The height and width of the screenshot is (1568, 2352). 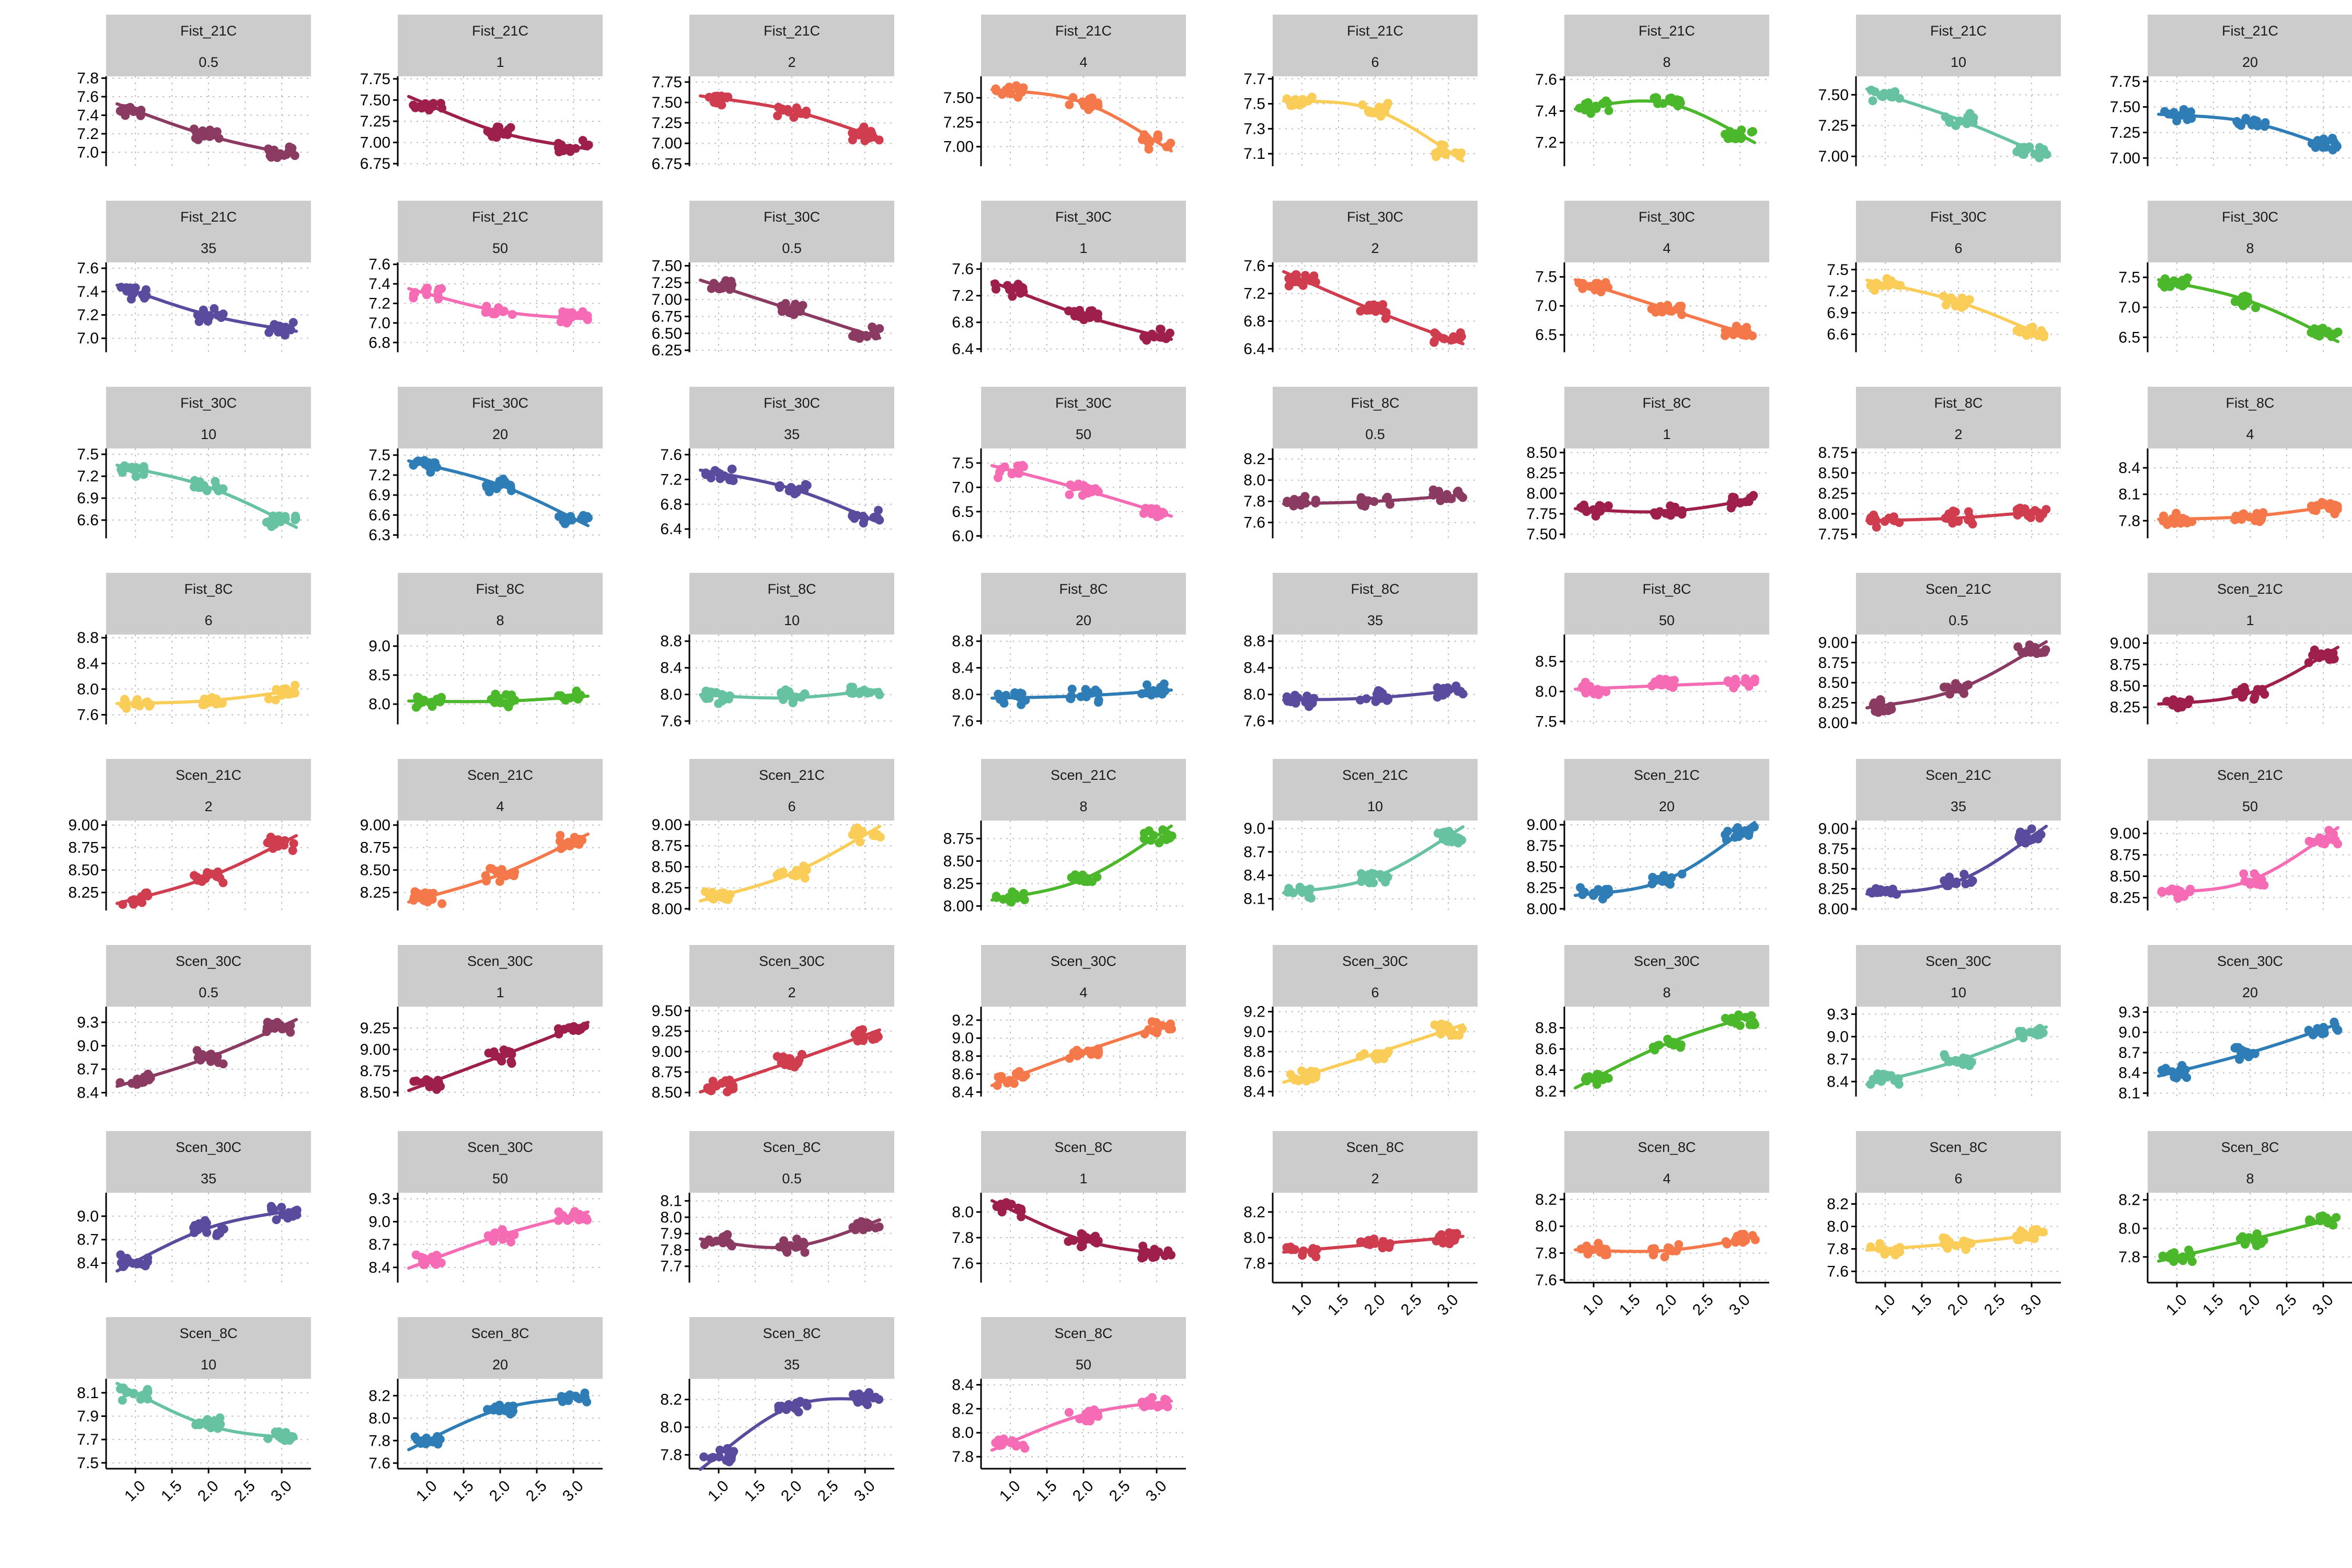 What do you see at coordinates (1546, 79) in the screenshot?
I see `y-tick-label: 7.6` at bounding box center [1546, 79].